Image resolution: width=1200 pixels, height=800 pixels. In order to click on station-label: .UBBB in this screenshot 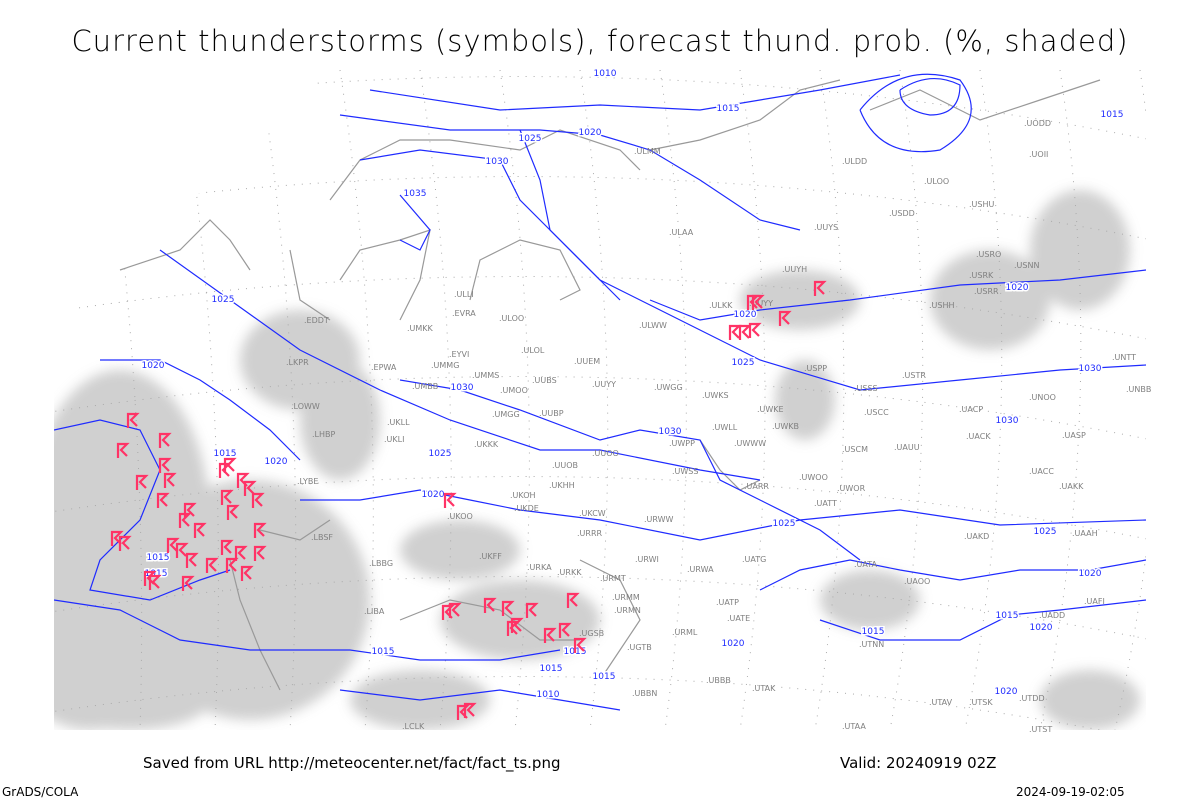, I will do `click(718, 680)`.